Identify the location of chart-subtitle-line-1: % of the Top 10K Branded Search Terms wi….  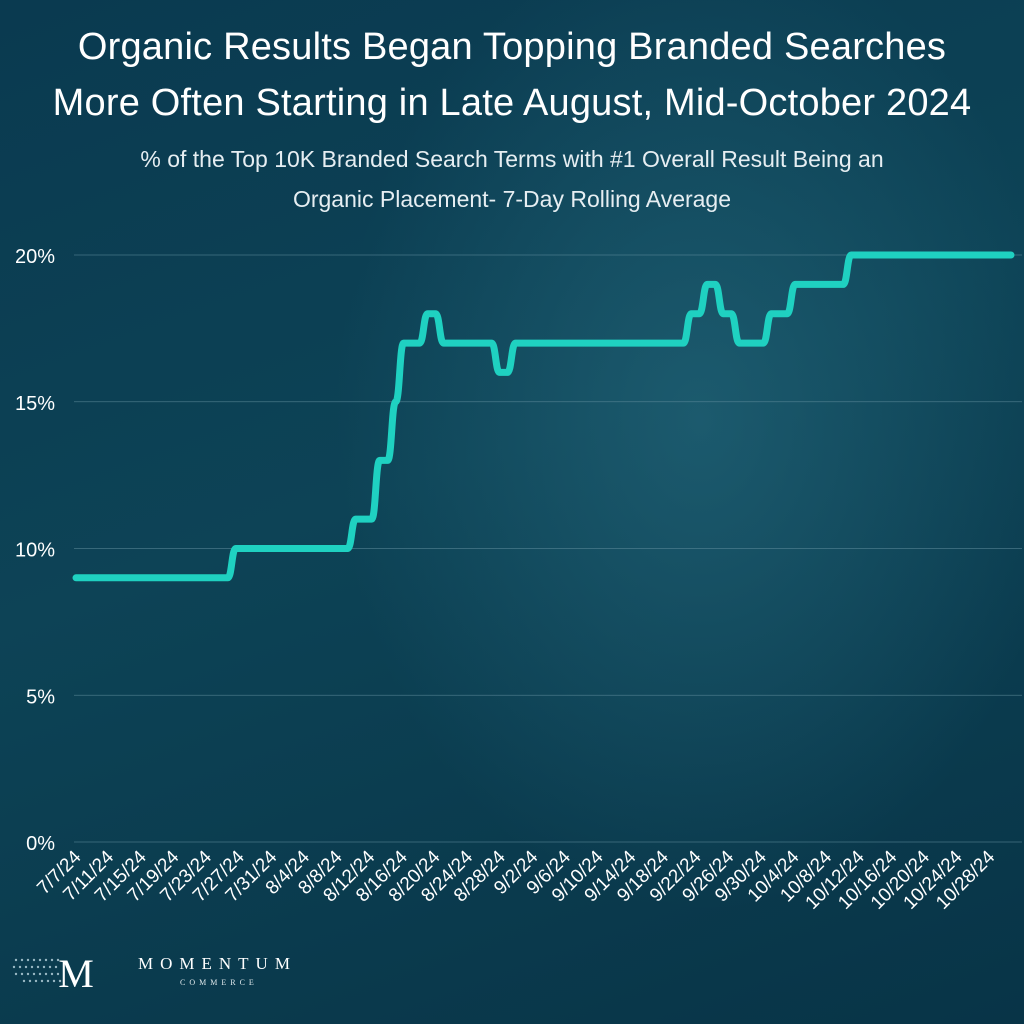
(512, 159).